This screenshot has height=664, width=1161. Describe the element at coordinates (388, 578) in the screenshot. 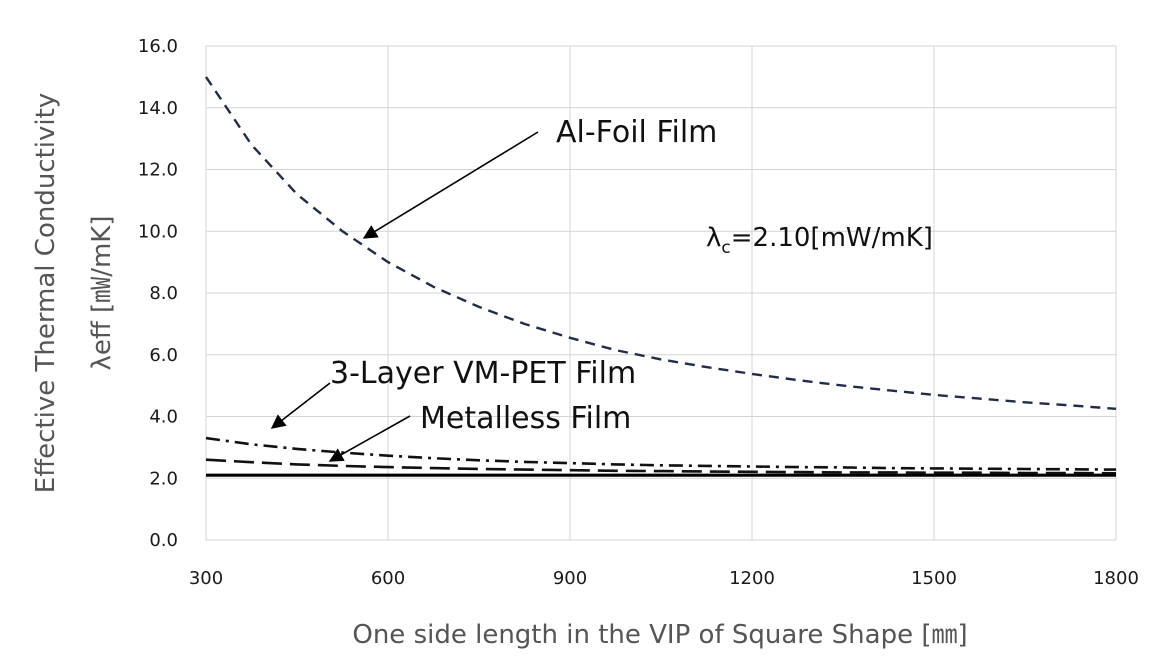

I see `x-tick-label: 600` at that location.